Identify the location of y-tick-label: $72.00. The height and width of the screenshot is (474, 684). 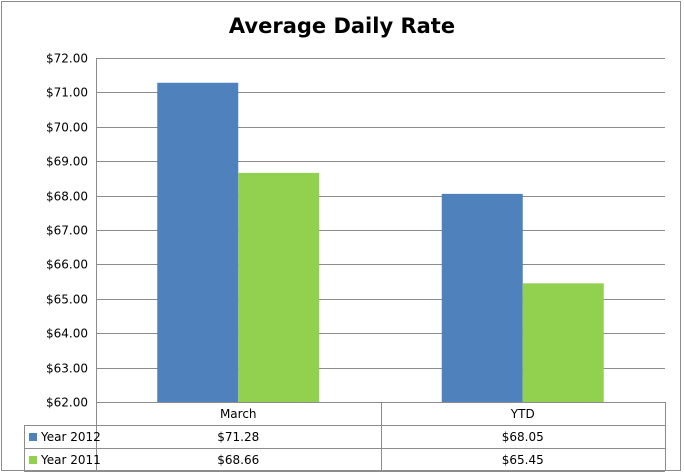
(67, 59).